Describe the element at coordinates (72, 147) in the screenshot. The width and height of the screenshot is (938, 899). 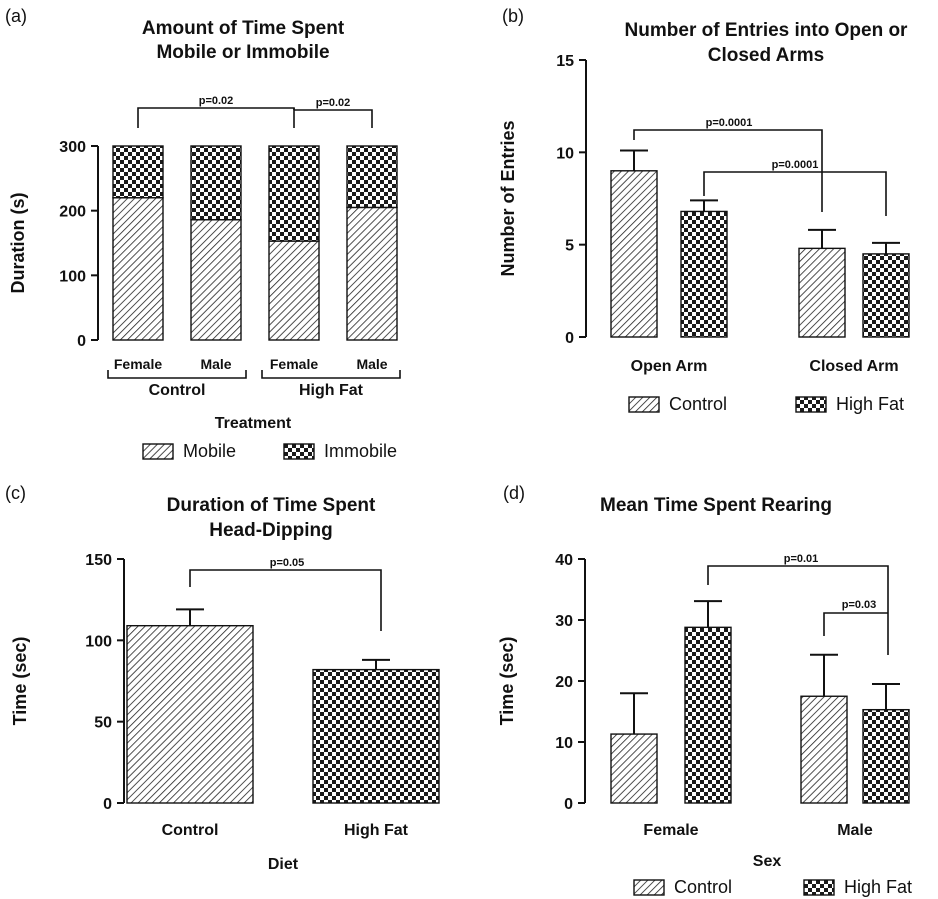
I see `y-tick-label: 300` at that location.